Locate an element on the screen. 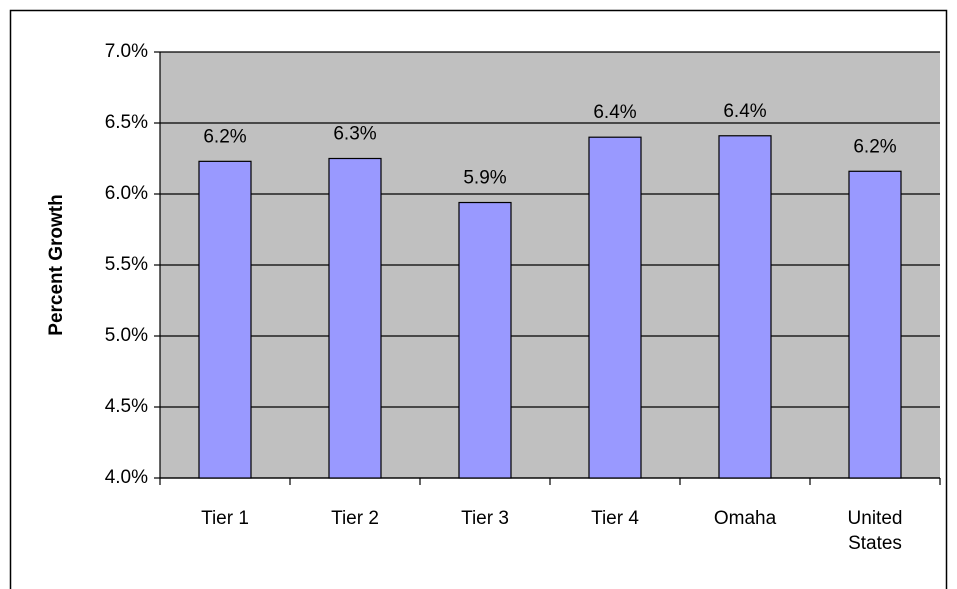  x-tick-label: Tier 3 is located at coordinates (485, 518).